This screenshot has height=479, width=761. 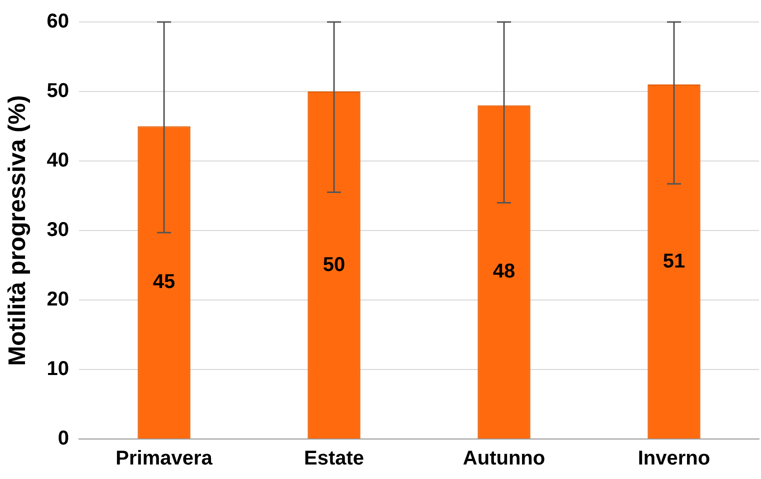 What do you see at coordinates (58, 369) in the screenshot?
I see `y-tick-label: 10` at bounding box center [58, 369].